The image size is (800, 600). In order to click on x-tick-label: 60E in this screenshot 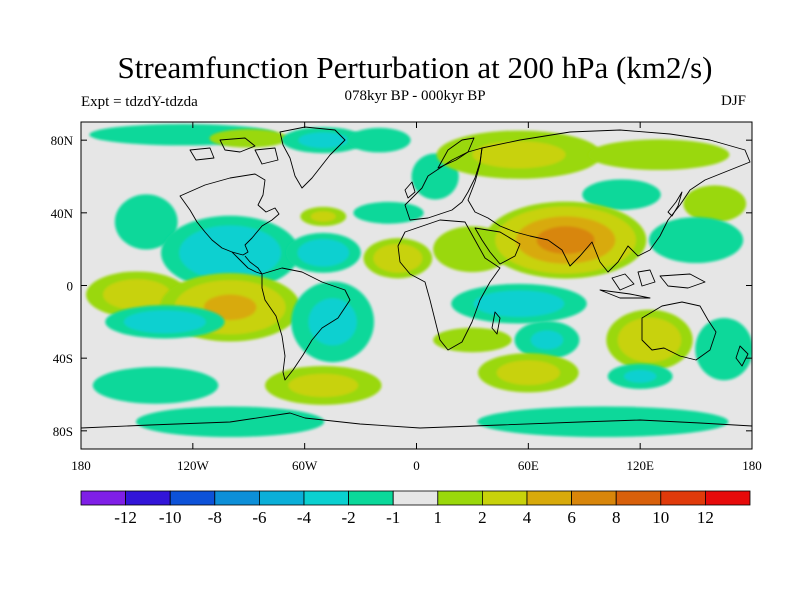, I will do `click(528, 465)`.